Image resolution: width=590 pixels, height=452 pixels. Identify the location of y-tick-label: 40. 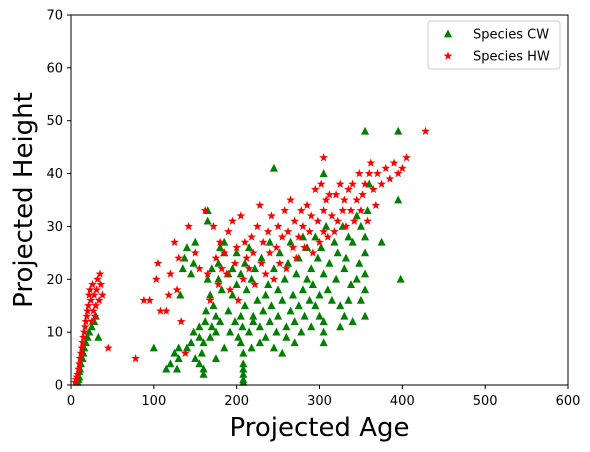
(54, 174).